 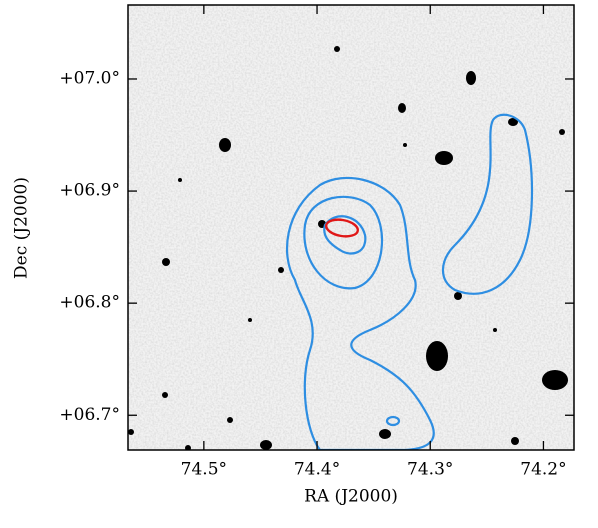 What do you see at coordinates (89, 415) in the screenshot?
I see `y-tick-label: +06.7°` at bounding box center [89, 415].